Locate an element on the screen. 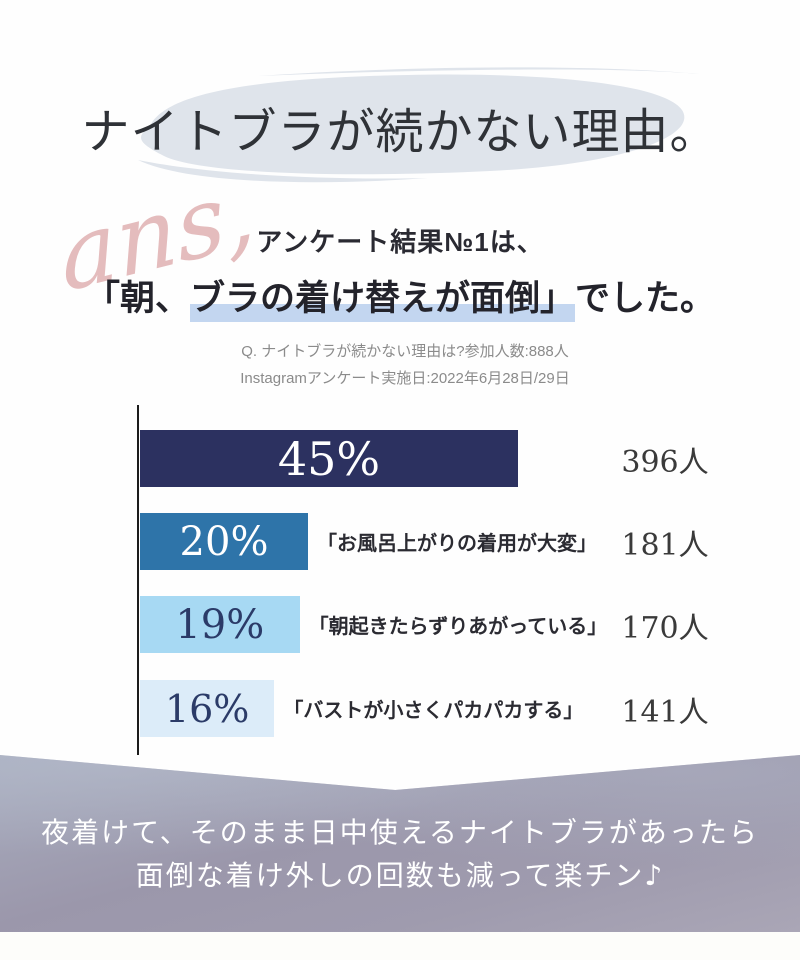 The image size is (800, 960). footer-line-2: 面倒な着け外しの回数も減って楽チン♪ is located at coordinates (400, 875).